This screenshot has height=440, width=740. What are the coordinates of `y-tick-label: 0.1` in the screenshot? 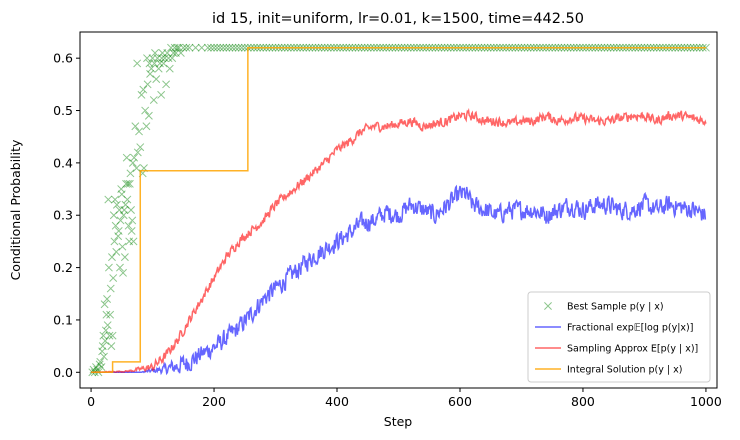 It's located at (63, 319).